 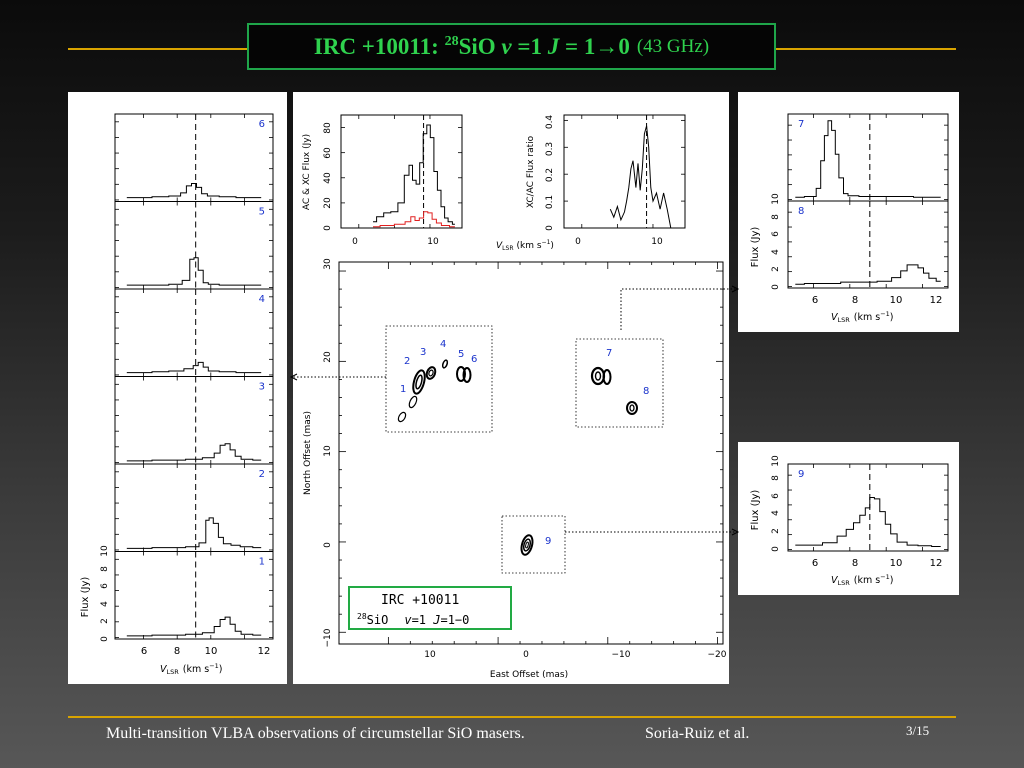 What do you see at coordinates (414, 174) in the screenshot?
I see `ac-flux-line` at bounding box center [414, 174].